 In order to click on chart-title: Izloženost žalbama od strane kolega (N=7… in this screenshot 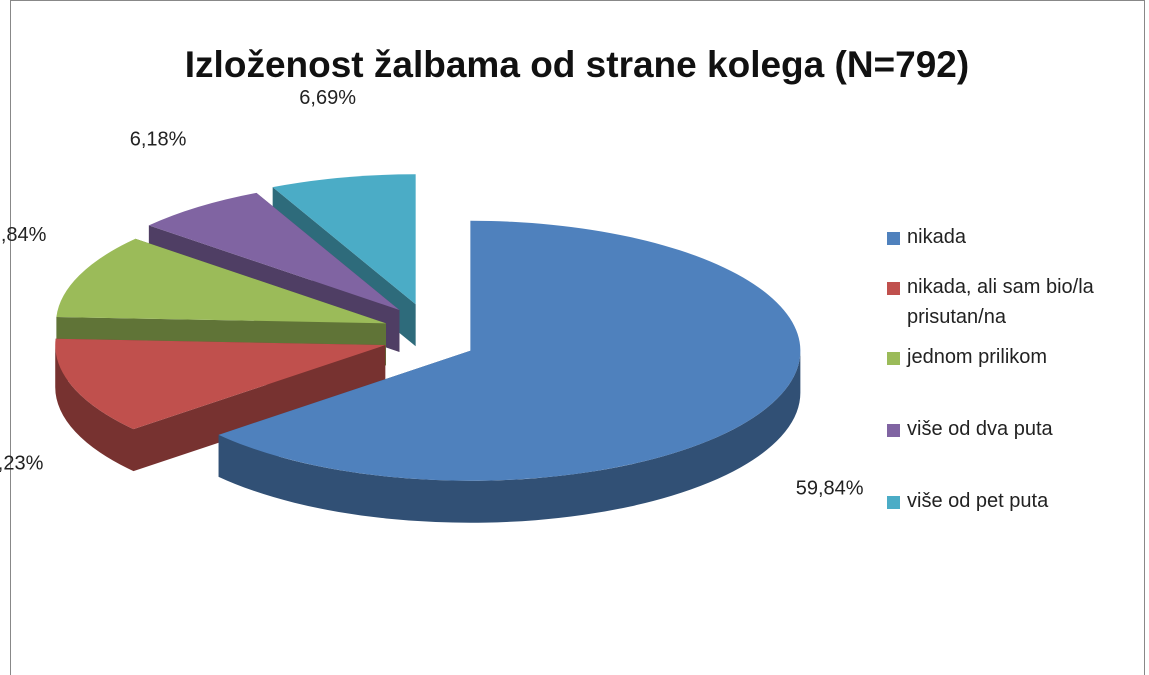, I will do `click(577, 64)`.